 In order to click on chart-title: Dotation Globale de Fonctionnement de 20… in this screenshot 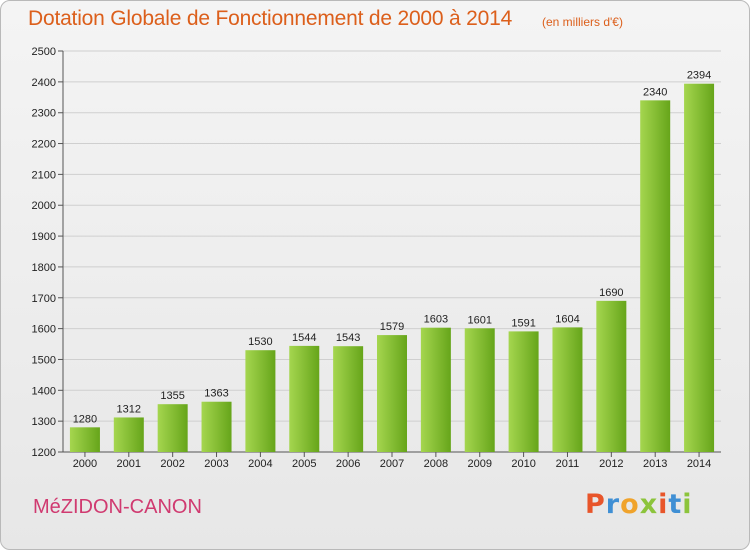, I will do `click(270, 18)`.